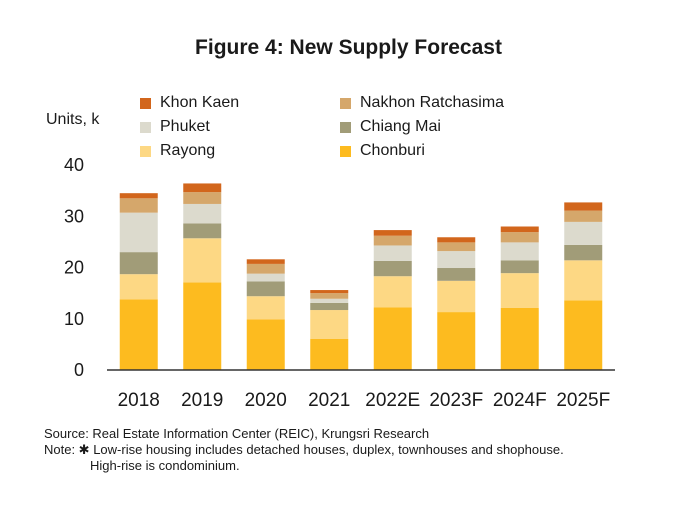  What do you see at coordinates (329, 400) in the screenshot?
I see `x-tick-label: 2021` at bounding box center [329, 400].